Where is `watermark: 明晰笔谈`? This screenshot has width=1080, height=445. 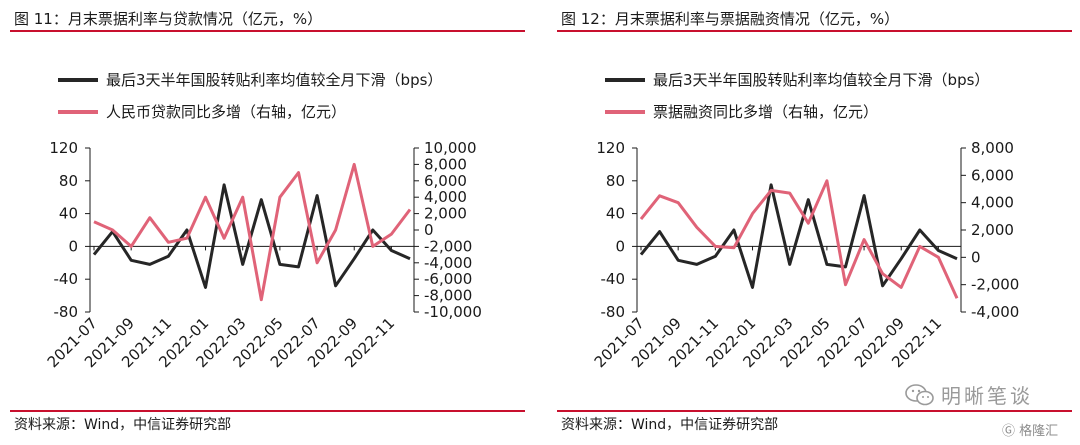 watermark: 明晰笔谈 is located at coordinates (969, 396).